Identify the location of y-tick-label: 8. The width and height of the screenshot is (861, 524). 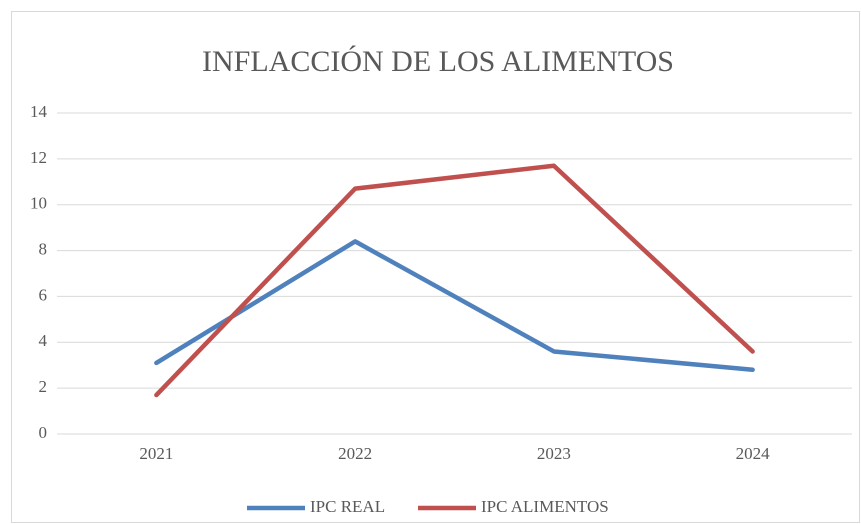
(43, 248).